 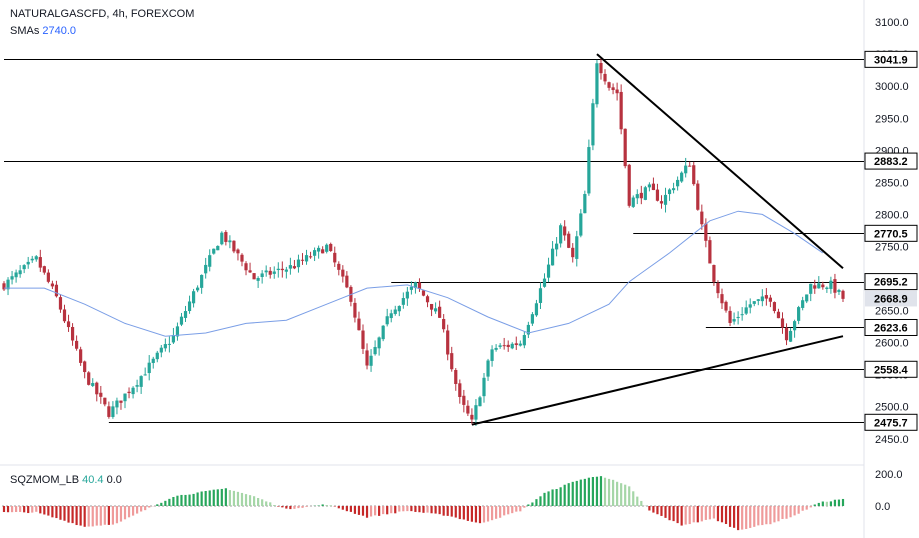 What do you see at coordinates (889, 491) in the screenshot?
I see `momentum-axis: 200.0 0.0` at bounding box center [889, 491].